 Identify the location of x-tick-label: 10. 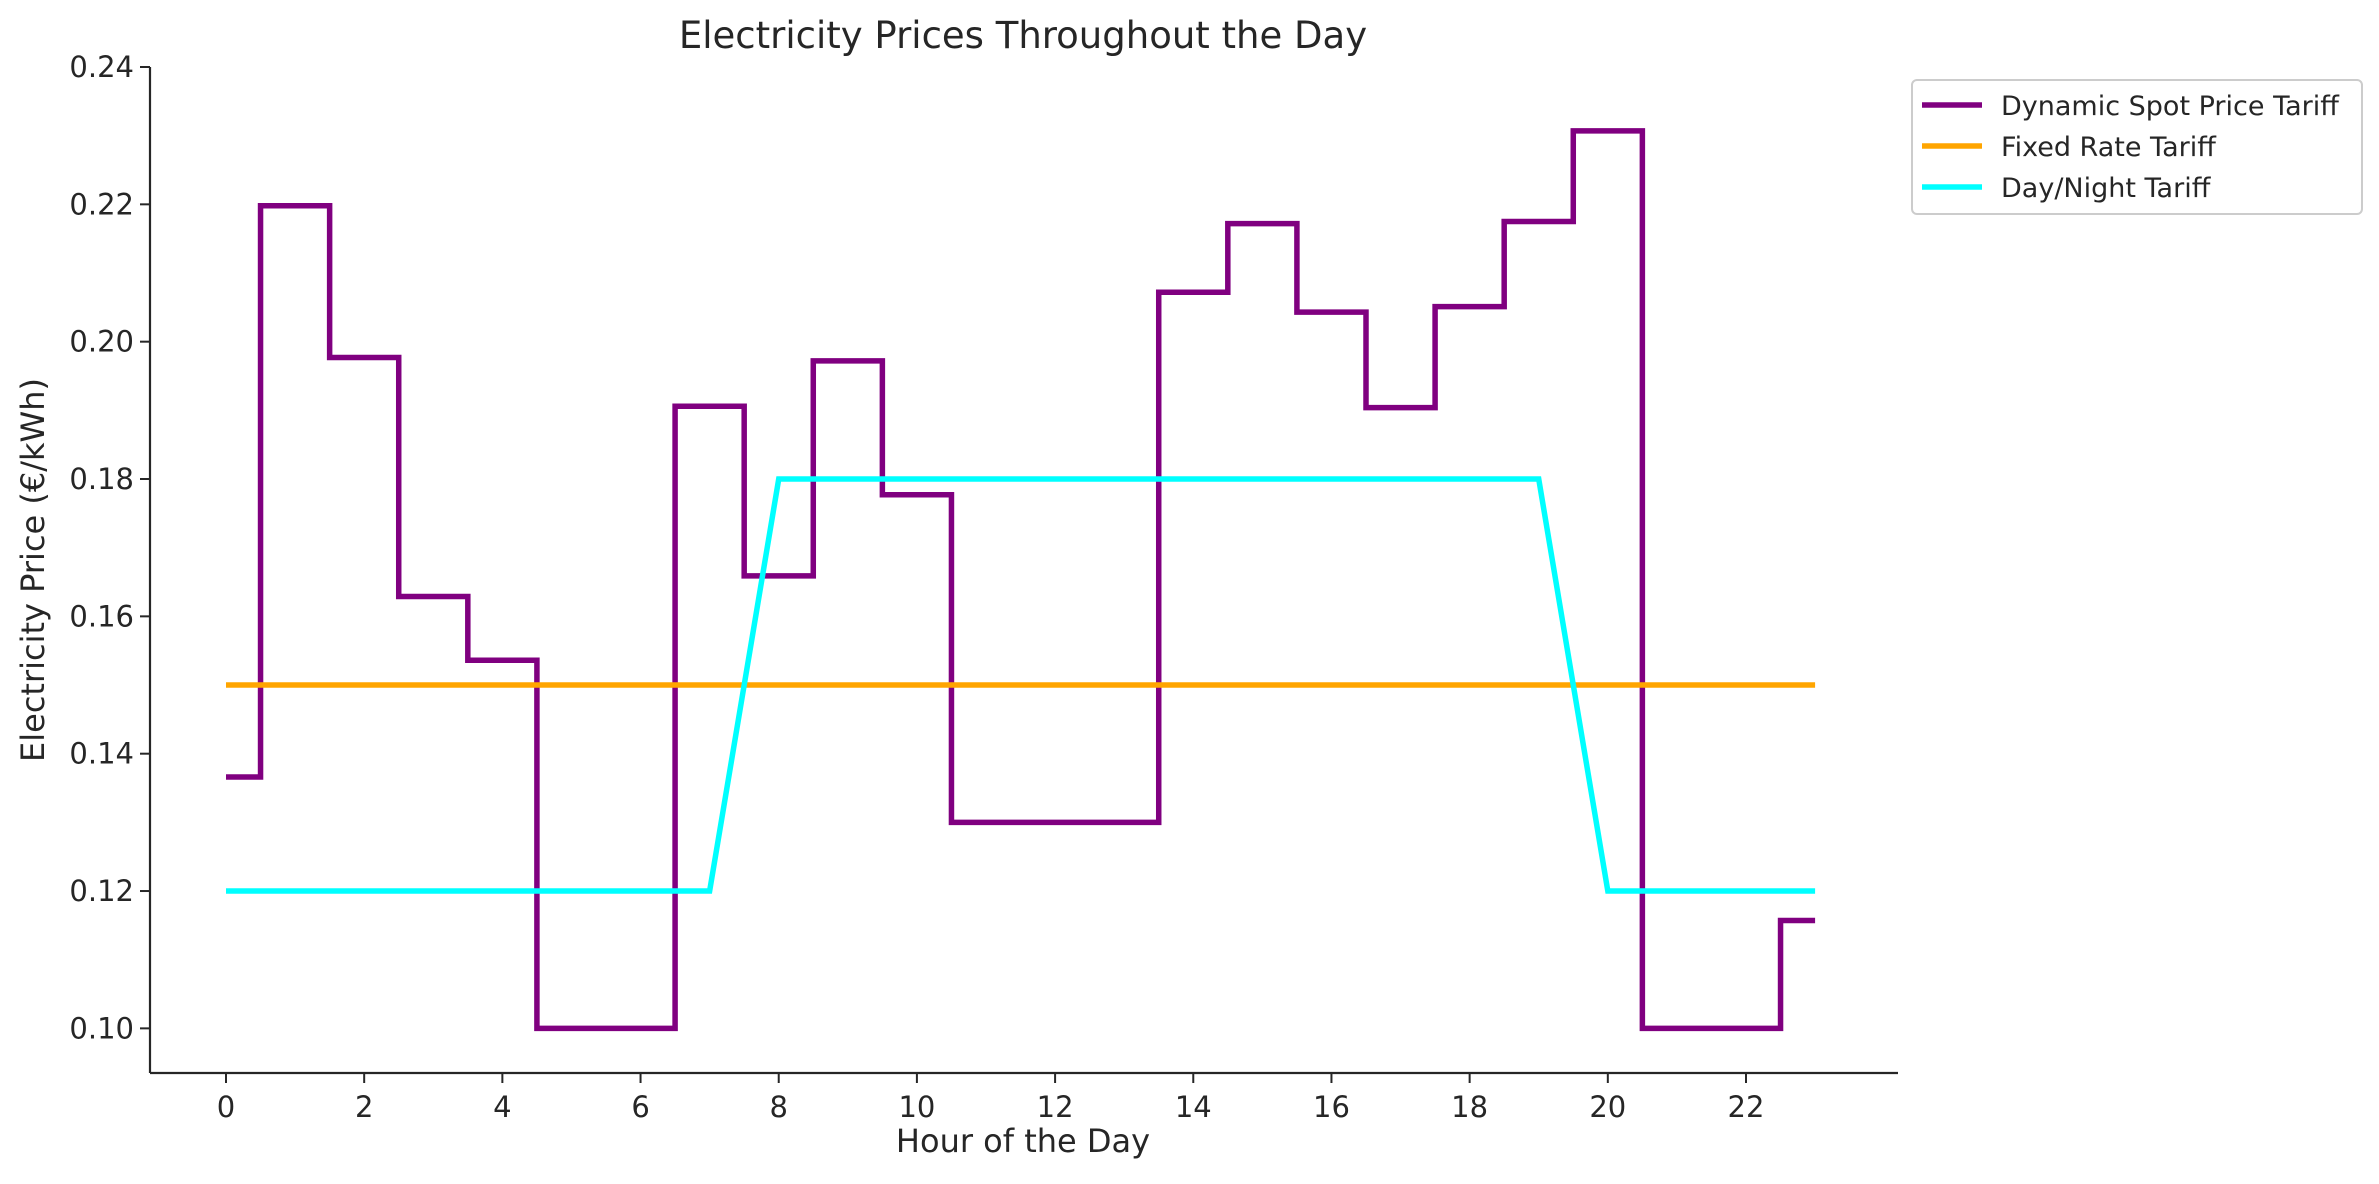
(916, 1107).